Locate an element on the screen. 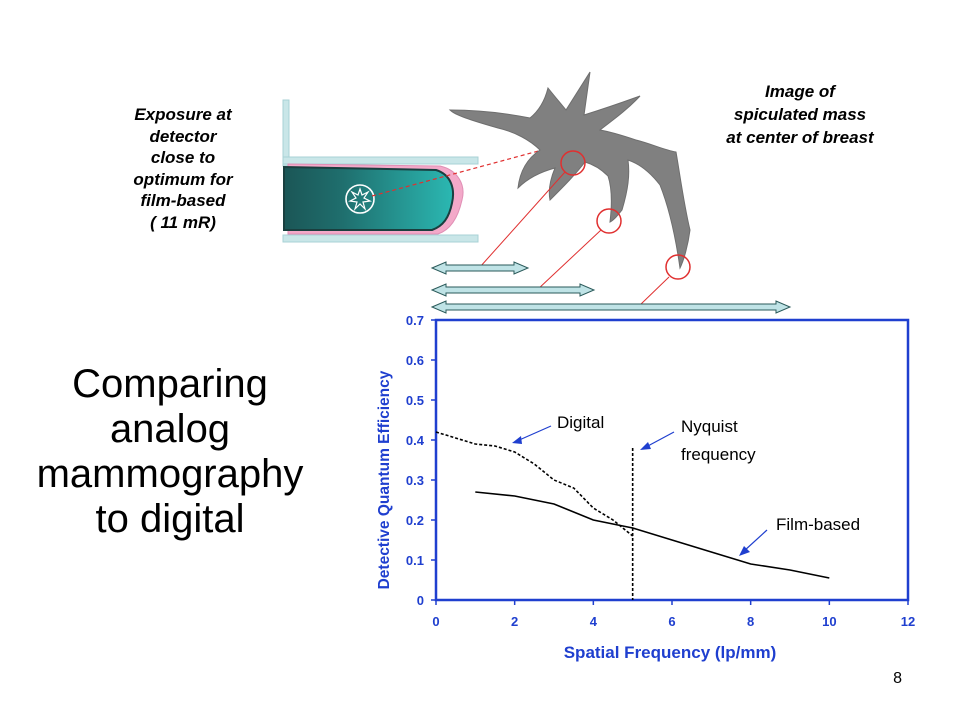 Image resolution: width=960 pixels, height=720 pixels. leader-line-near is located at coordinates (522, 219).